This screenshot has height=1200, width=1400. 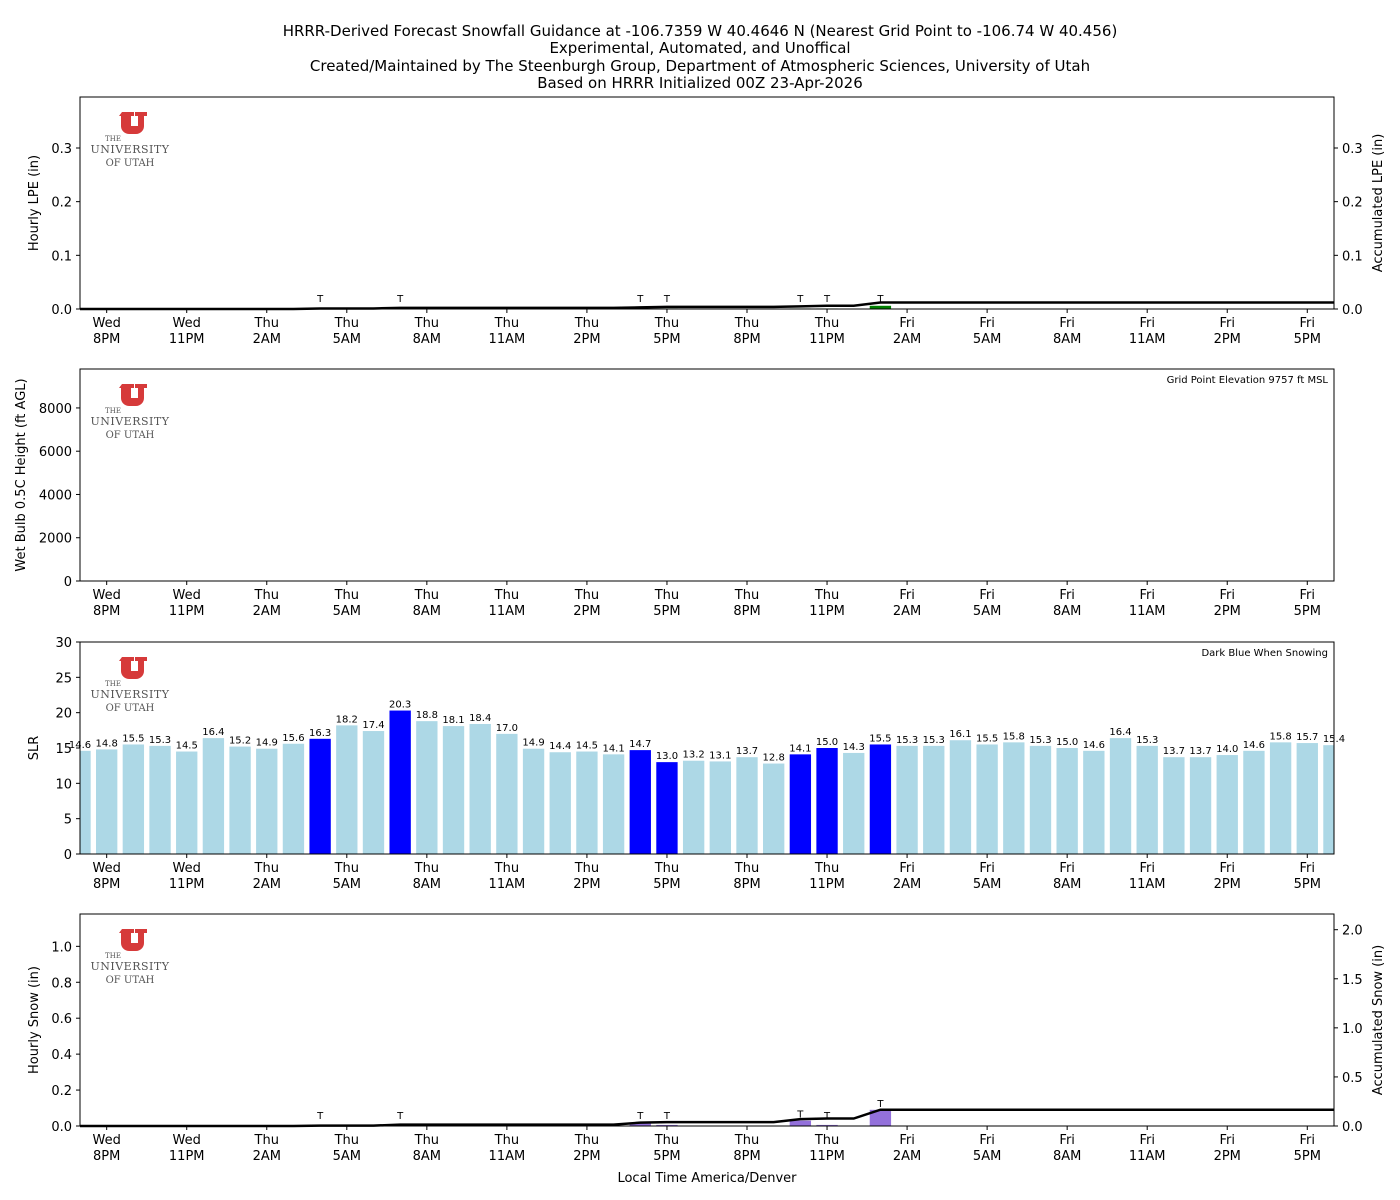 I want to click on y-tick-label: 0.8, so click(x=61, y=983).